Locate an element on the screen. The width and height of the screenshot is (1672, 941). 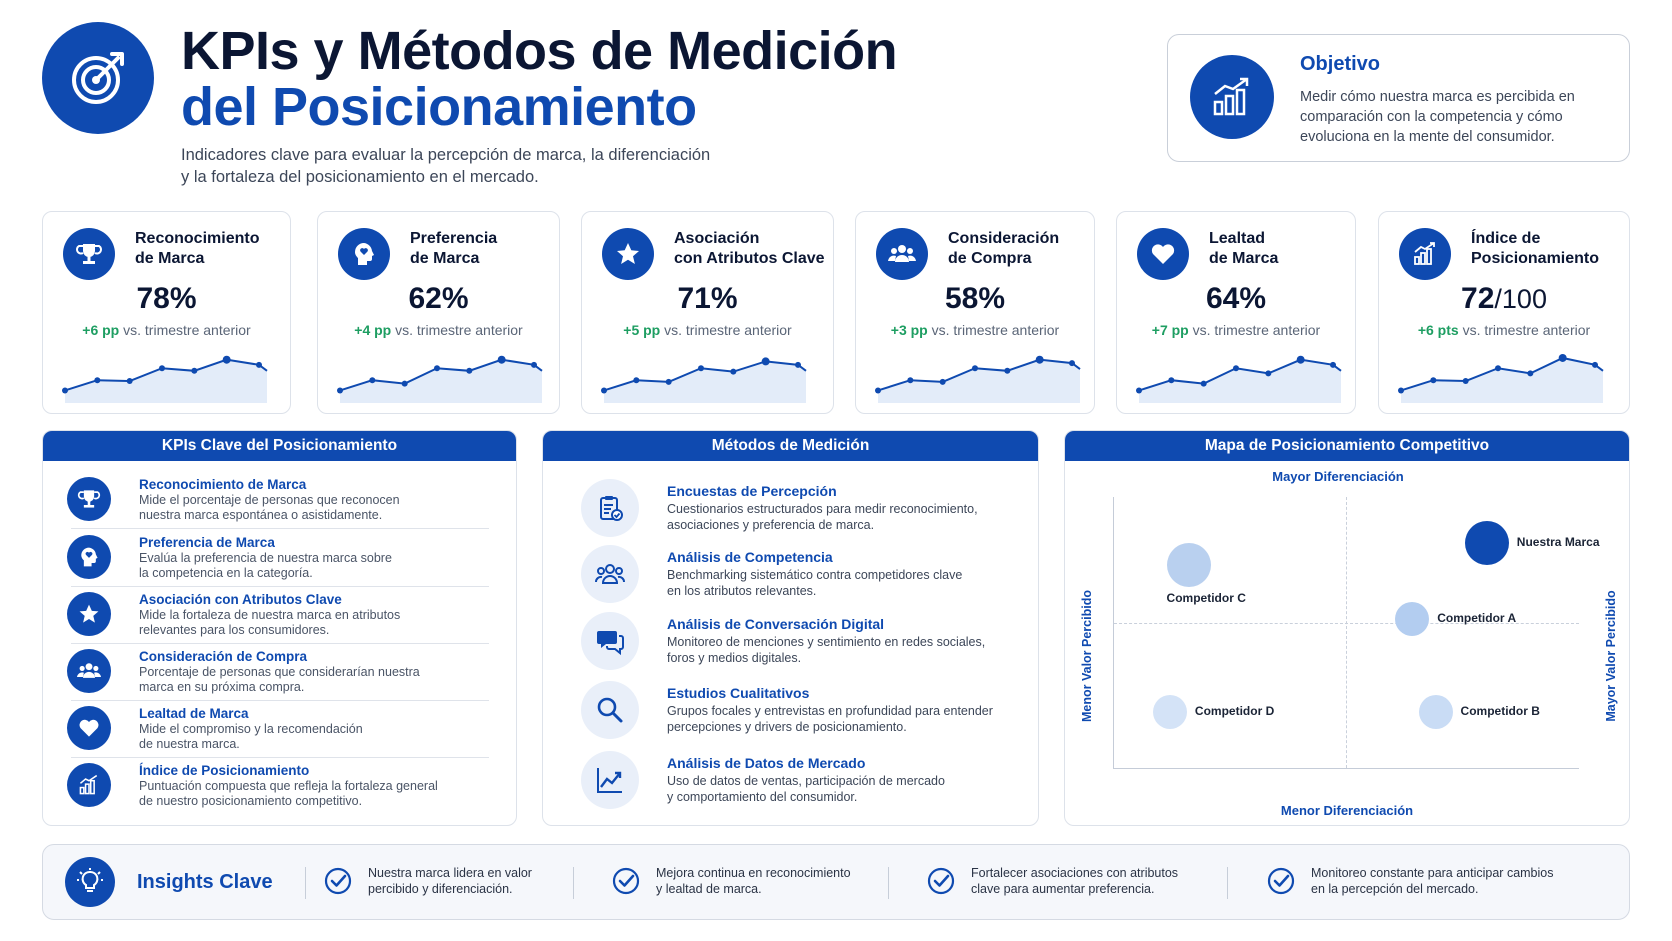
target-icon is located at coordinates (98, 78).